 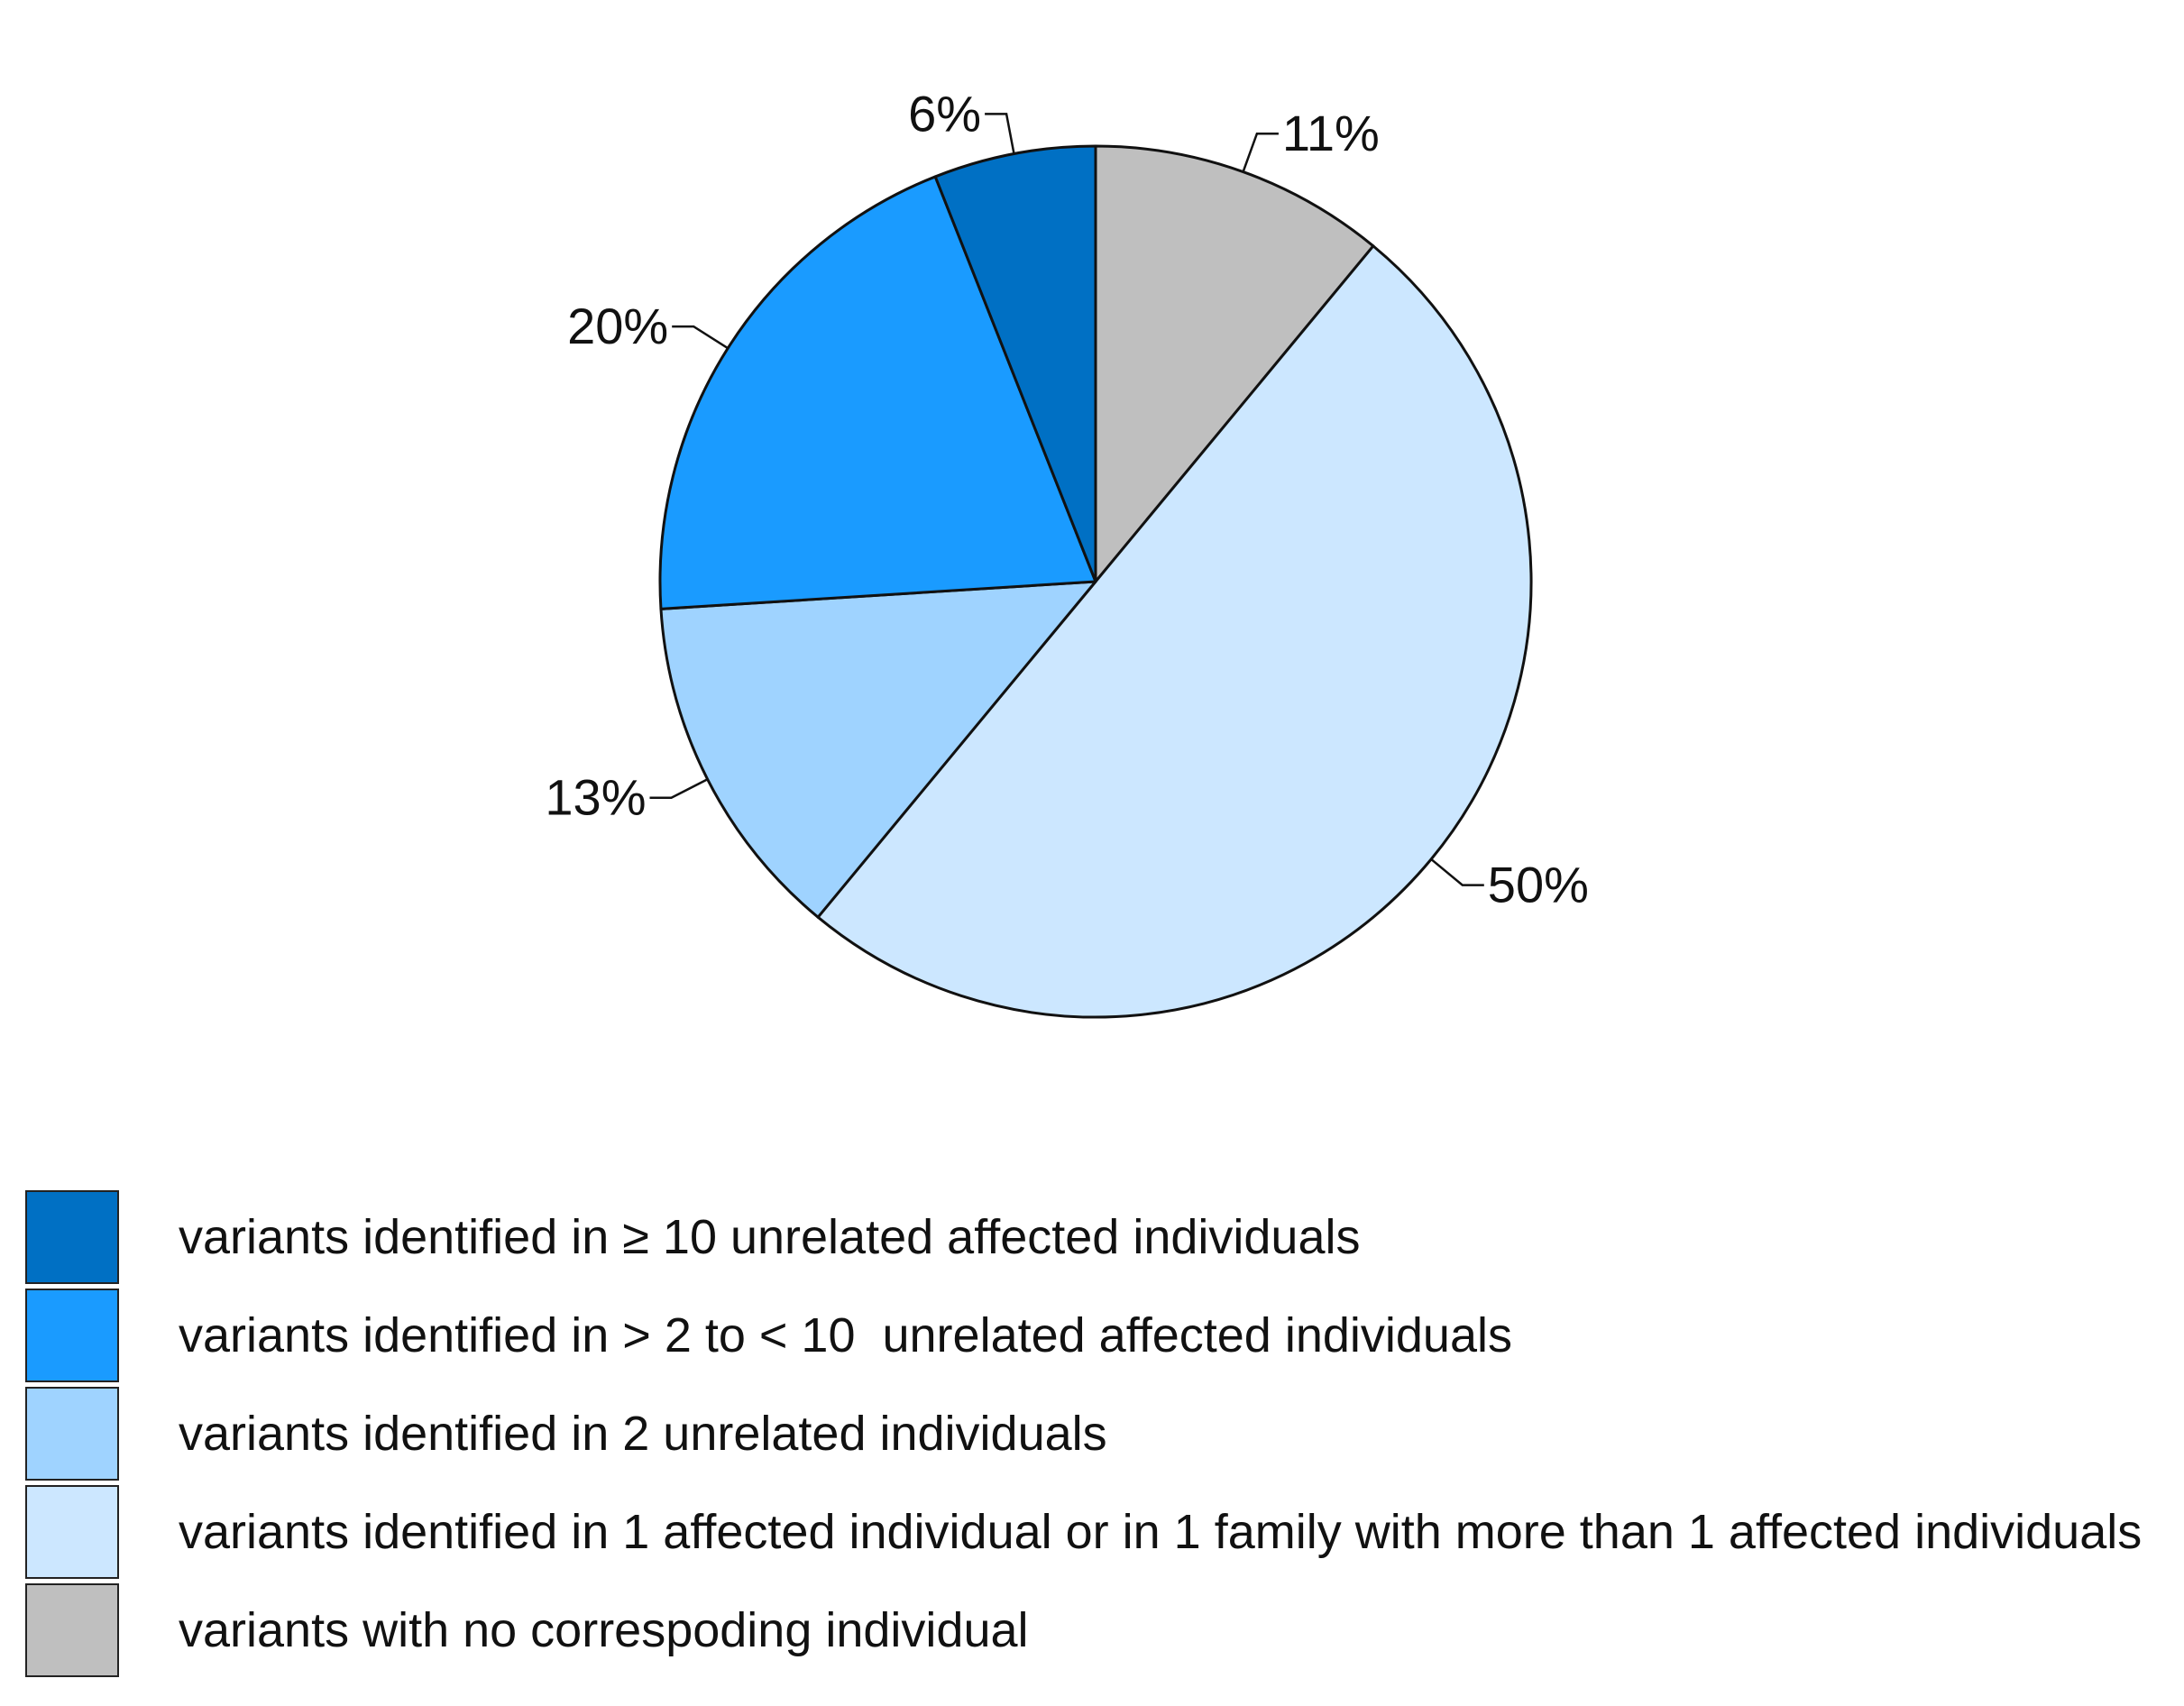 What do you see at coordinates (604, 1629) in the screenshot?
I see `legend-label: variants with no correspoding individual` at bounding box center [604, 1629].